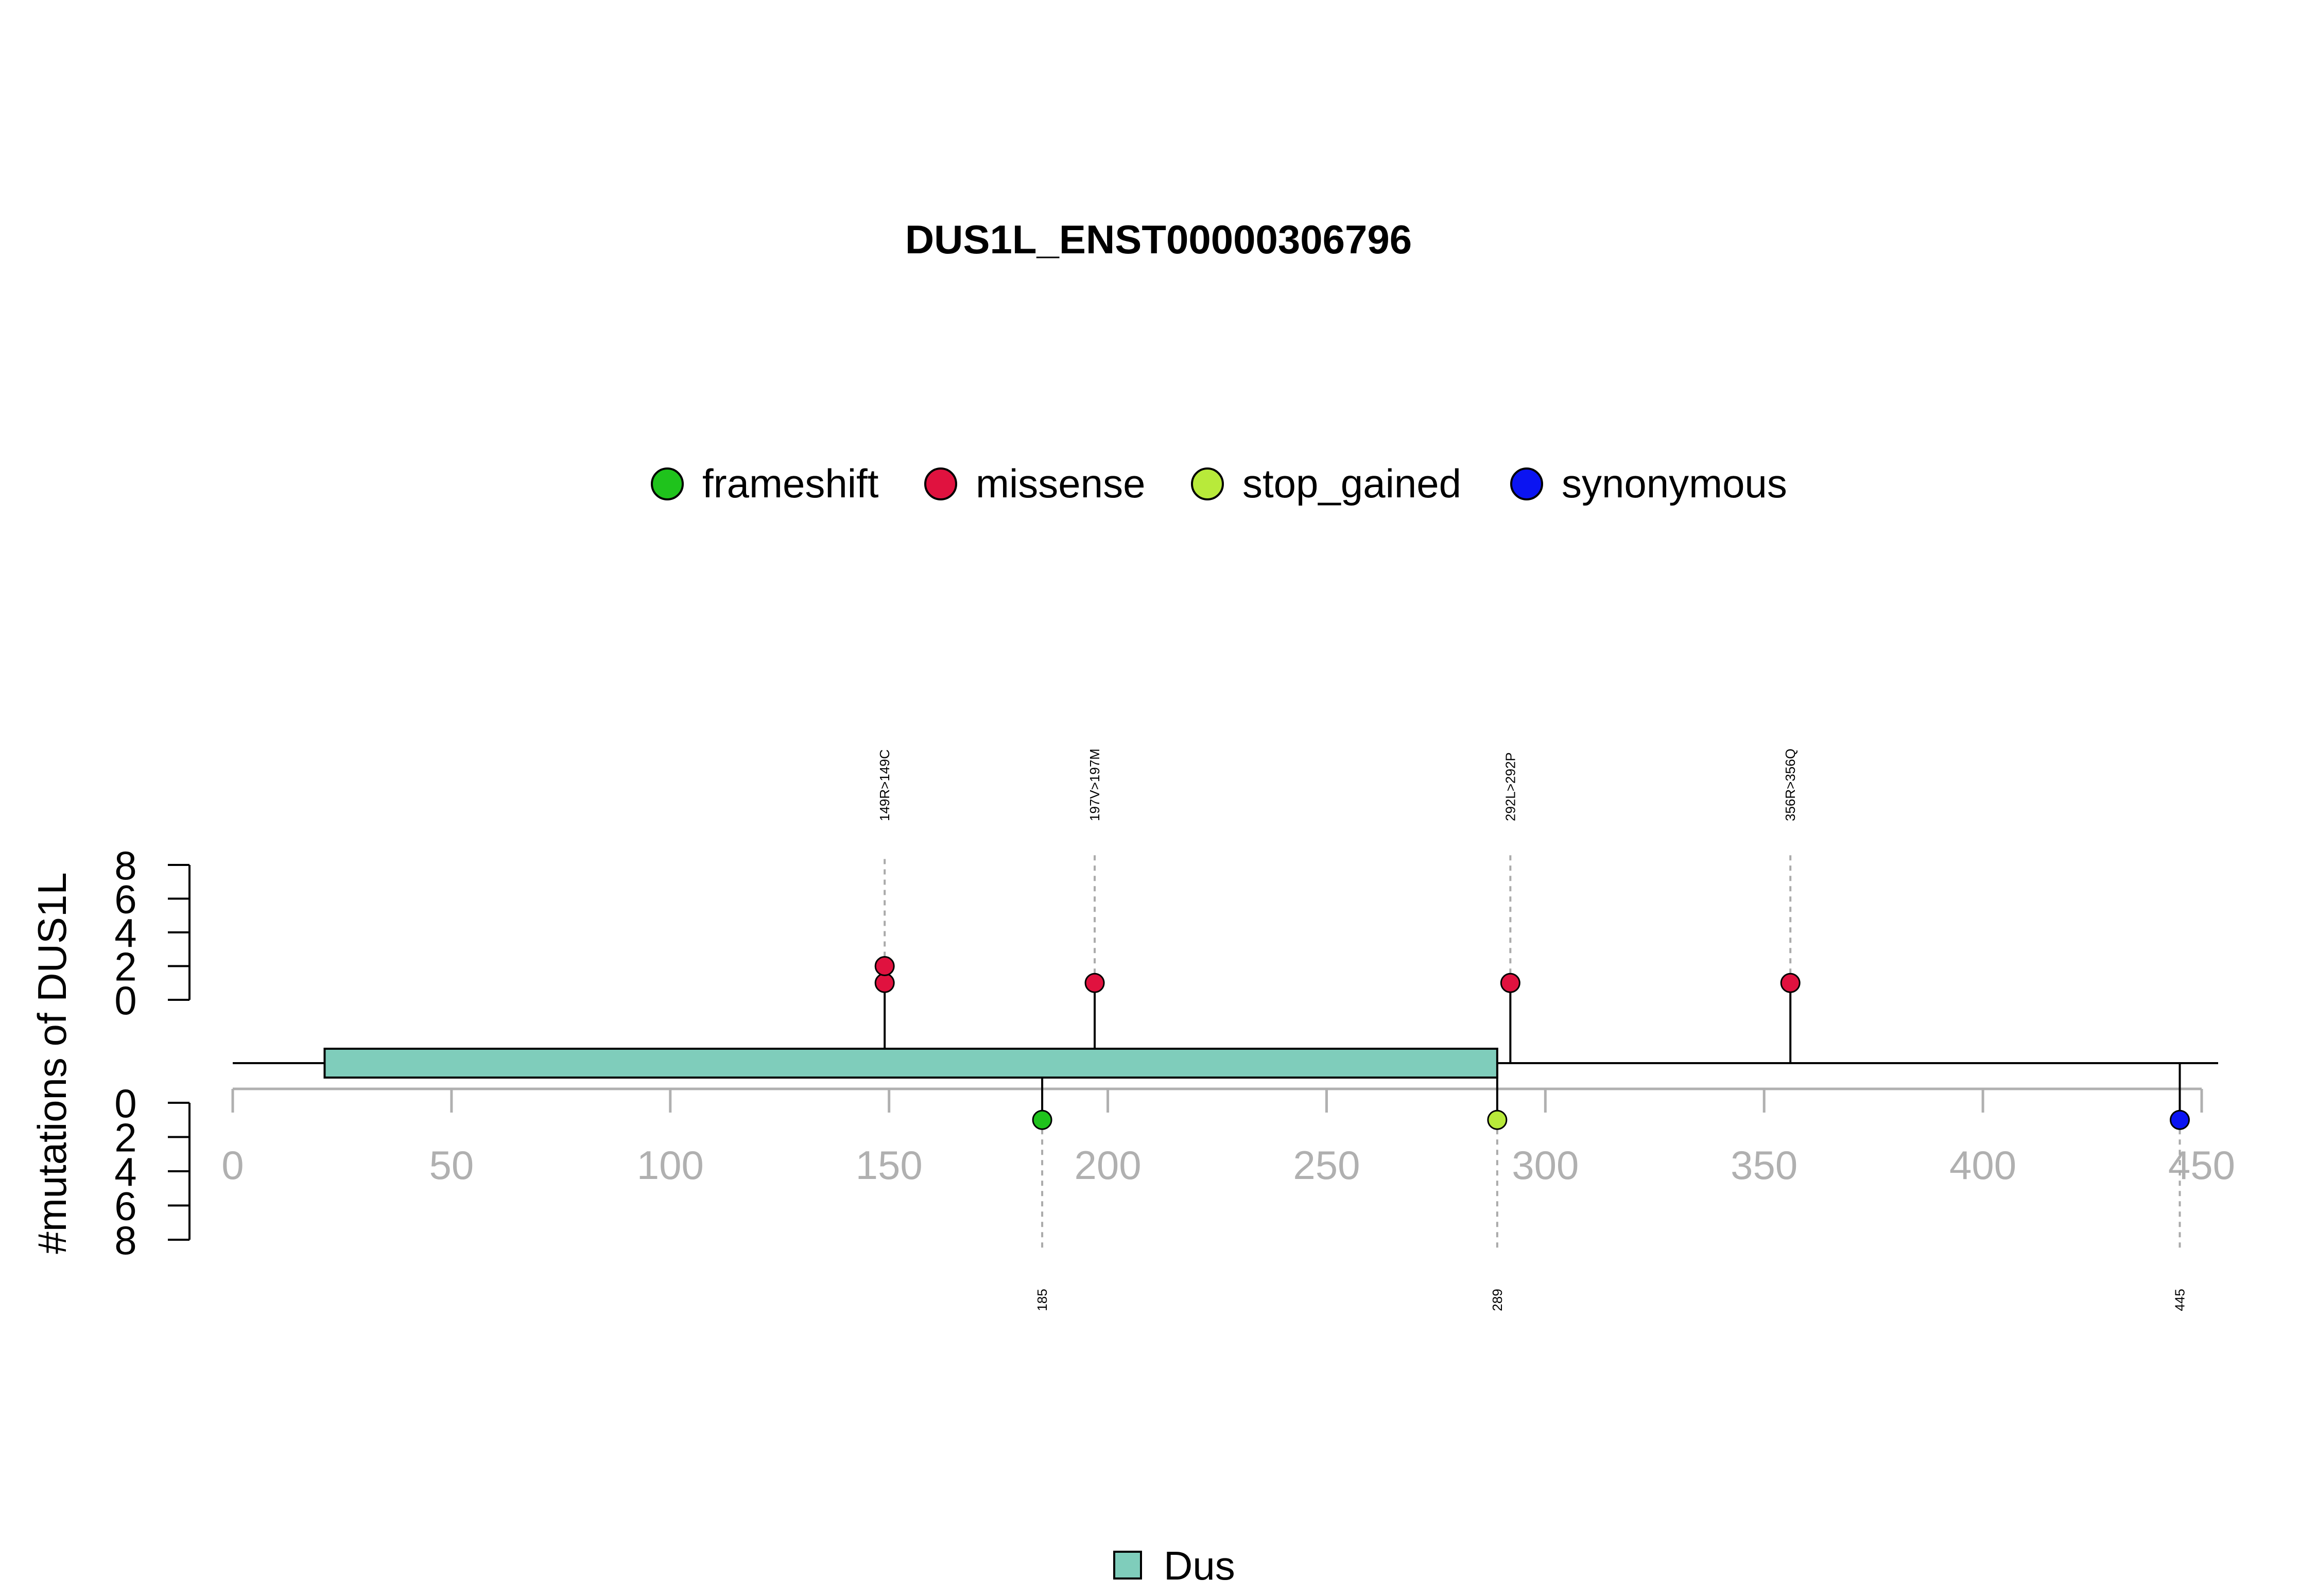 The image size is (2317, 1596). Describe the element at coordinates (1982, 1165) in the screenshot. I see `x-tick-label: 400` at that location.